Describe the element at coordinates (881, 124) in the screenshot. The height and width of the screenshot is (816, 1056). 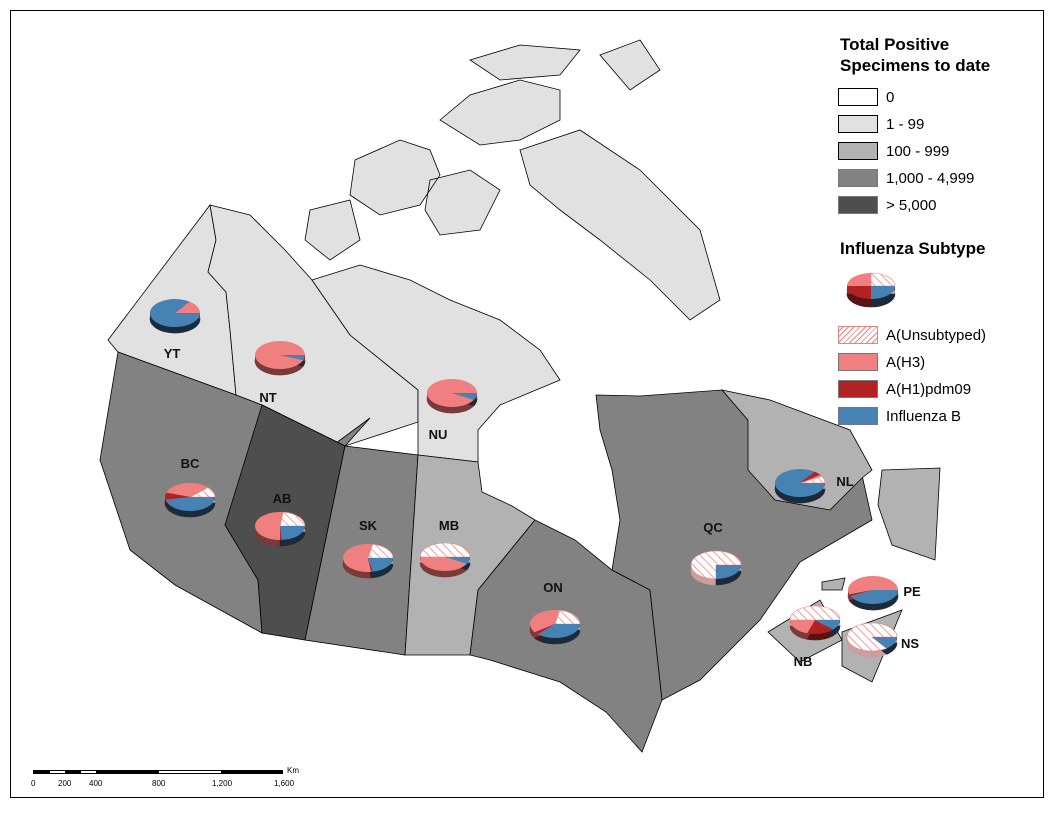
I see `legend-class-item: 1 - 99` at that location.